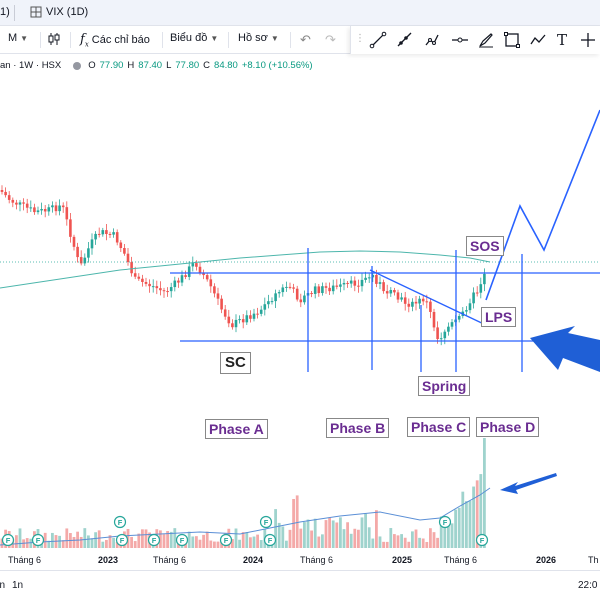  Describe the element at coordinates (3, 585) in the screenshot. I see `range-5y-button: 5n` at that location.